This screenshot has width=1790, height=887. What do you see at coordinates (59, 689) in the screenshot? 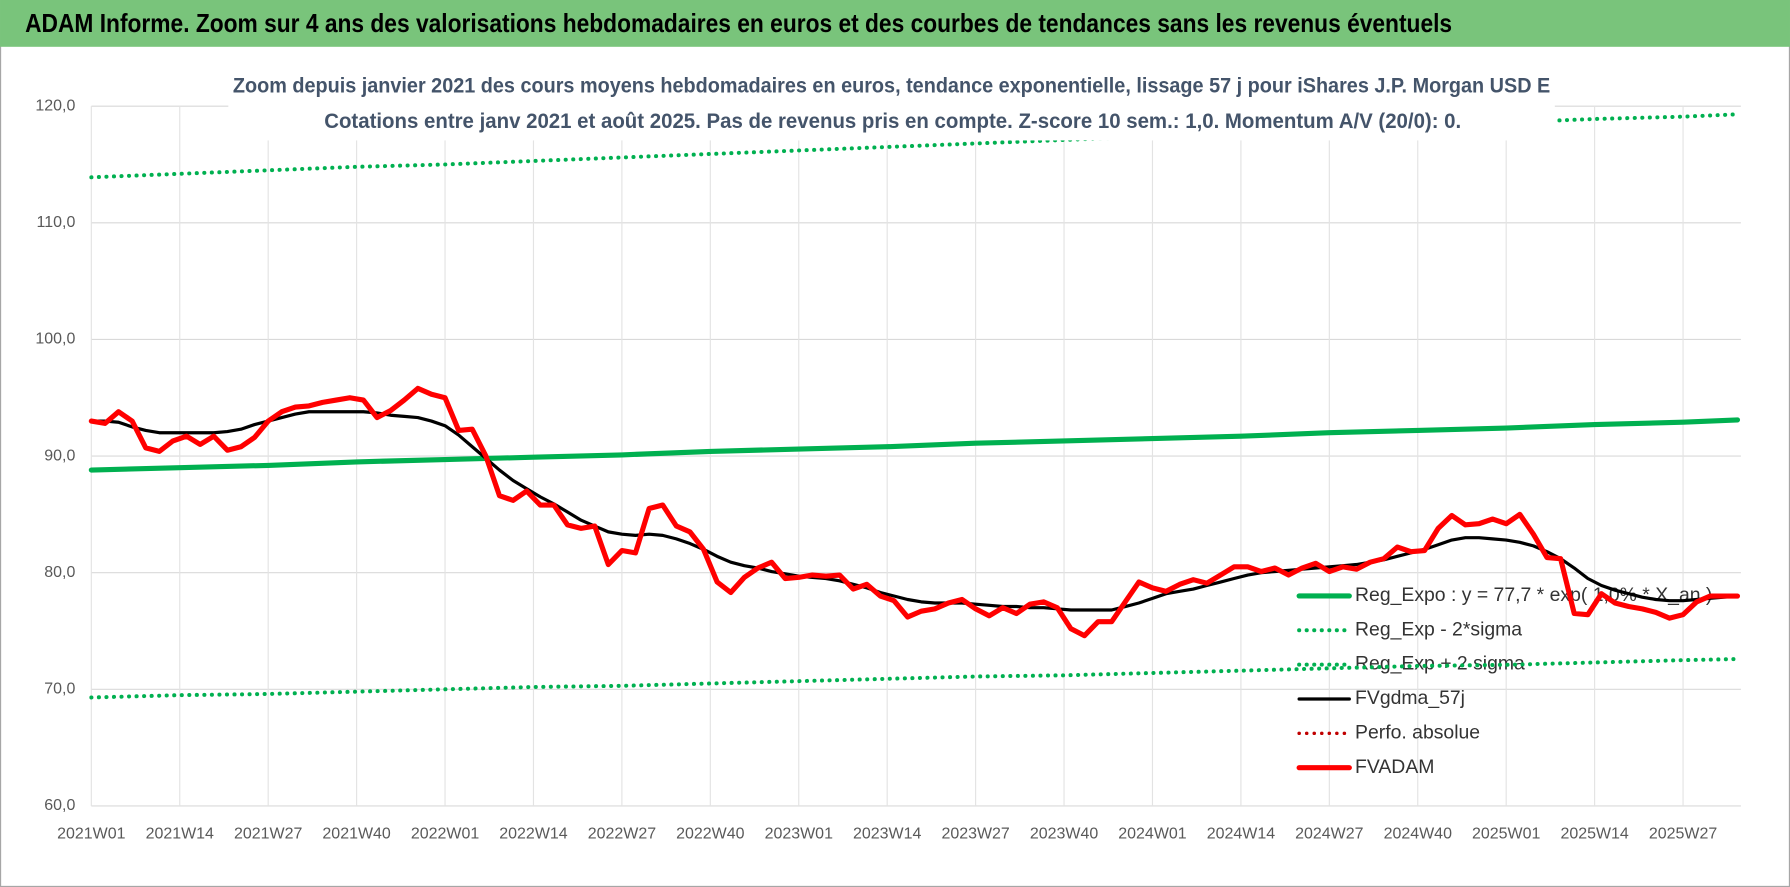
I see `y-tick-label: 70,0` at bounding box center [59, 689].